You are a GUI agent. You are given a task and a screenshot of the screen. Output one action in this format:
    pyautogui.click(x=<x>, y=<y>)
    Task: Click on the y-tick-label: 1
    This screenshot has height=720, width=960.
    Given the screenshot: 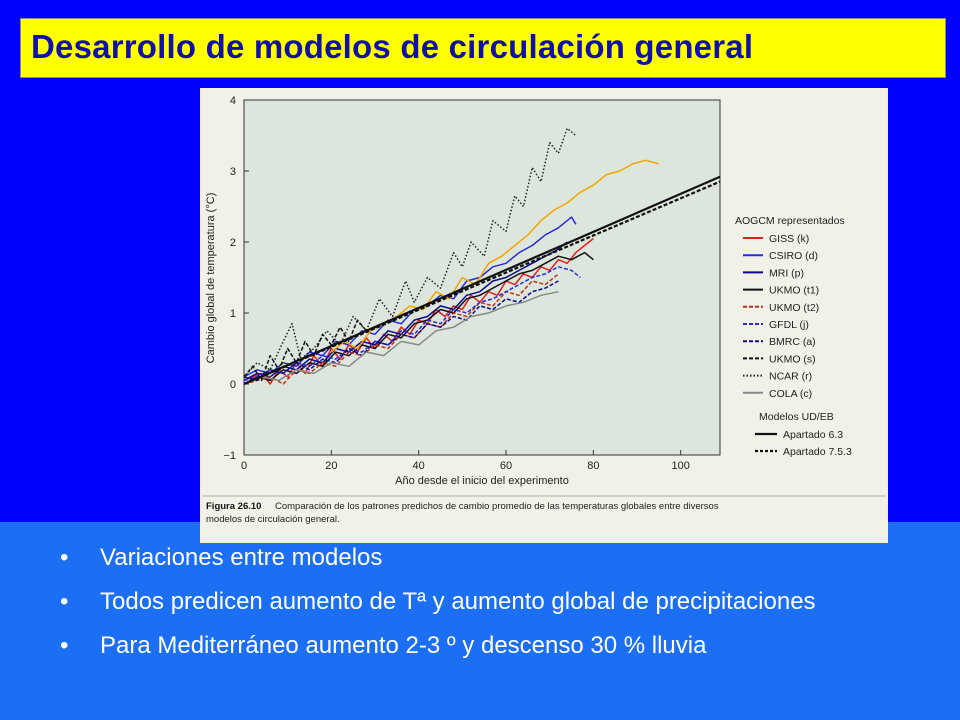 What is the action you would take?
    pyautogui.click(x=233, y=314)
    